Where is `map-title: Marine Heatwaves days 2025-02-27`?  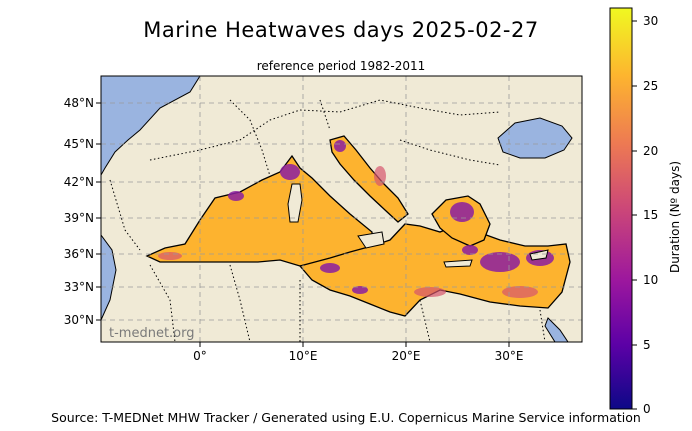 map-title: Marine Heatwaves days 2025-02-27 is located at coordinates (341, 30).